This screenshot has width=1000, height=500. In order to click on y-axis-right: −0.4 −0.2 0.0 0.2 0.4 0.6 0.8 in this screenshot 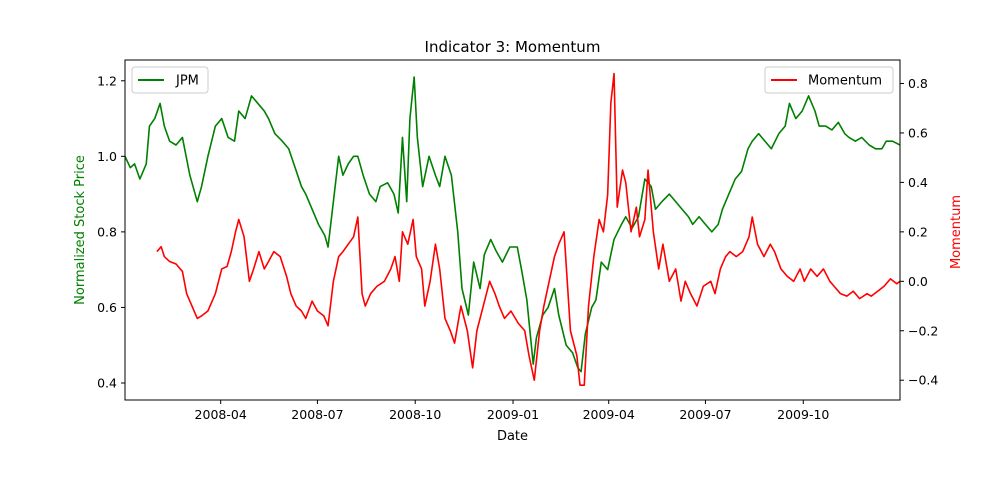, I will do `click(919, 232)`.